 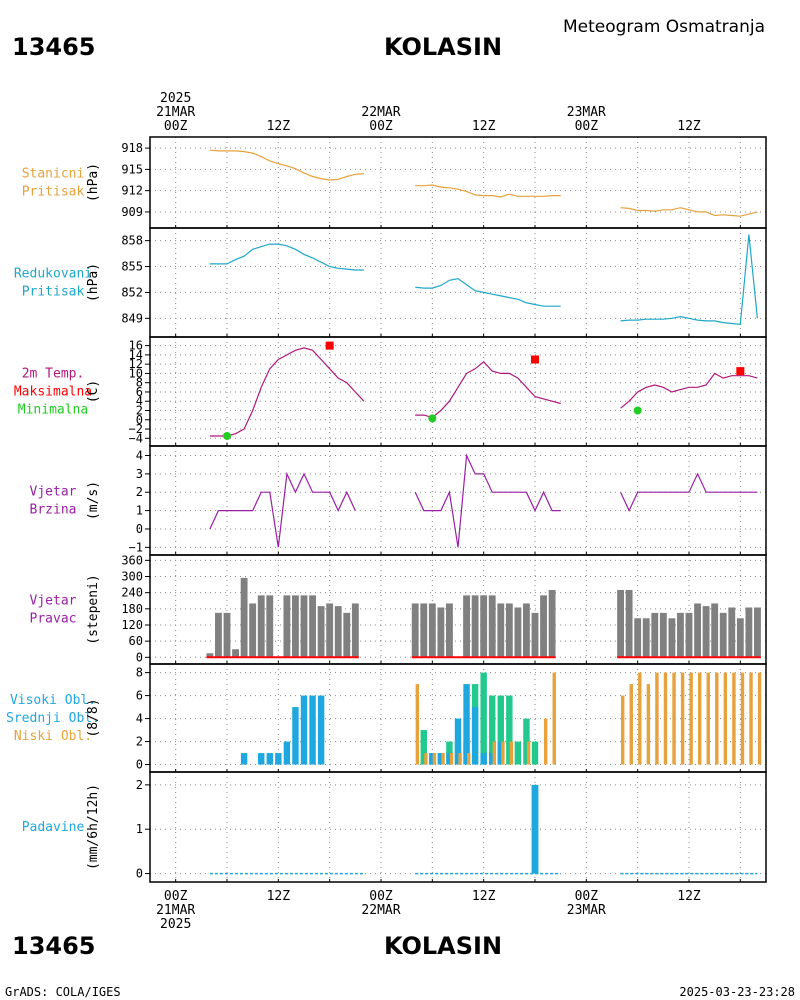 I want to click on panel-unit: (stepeni), so click(x=93, y=609).